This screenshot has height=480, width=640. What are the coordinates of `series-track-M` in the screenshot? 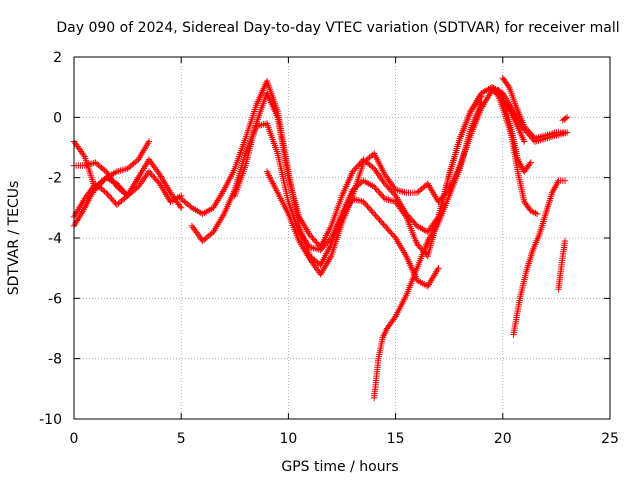 It's located at (539, 257).